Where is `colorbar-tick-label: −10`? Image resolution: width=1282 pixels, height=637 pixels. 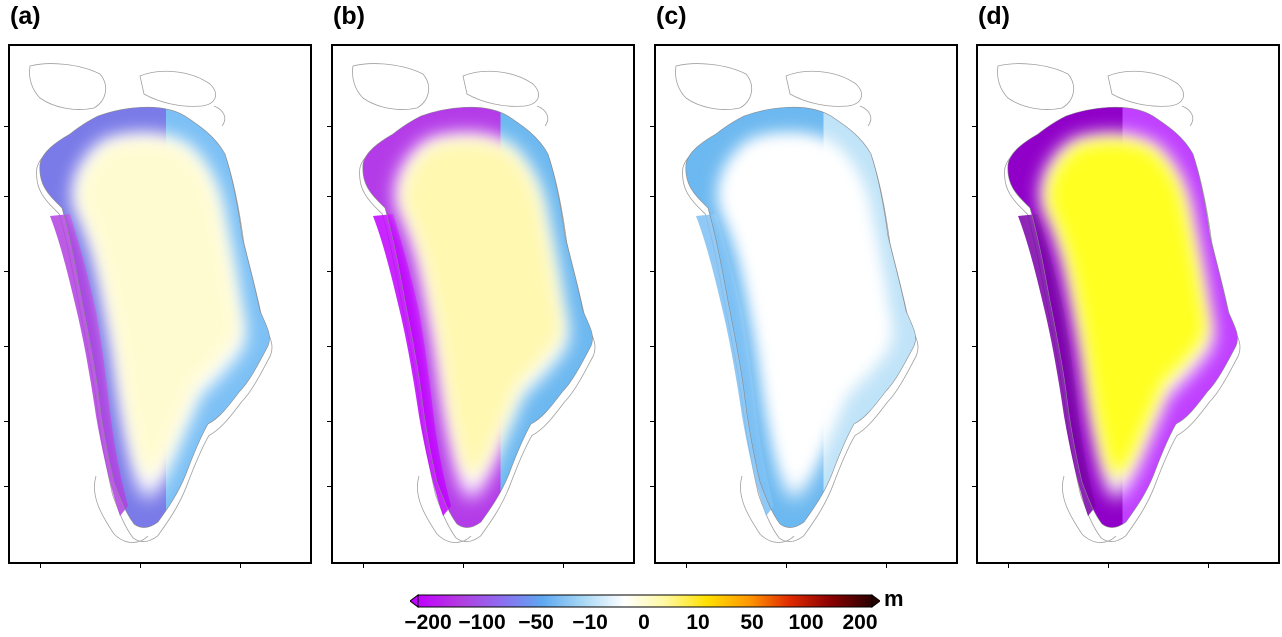 colorbar-tick-label: −10 is located at coordinates (590, 622).